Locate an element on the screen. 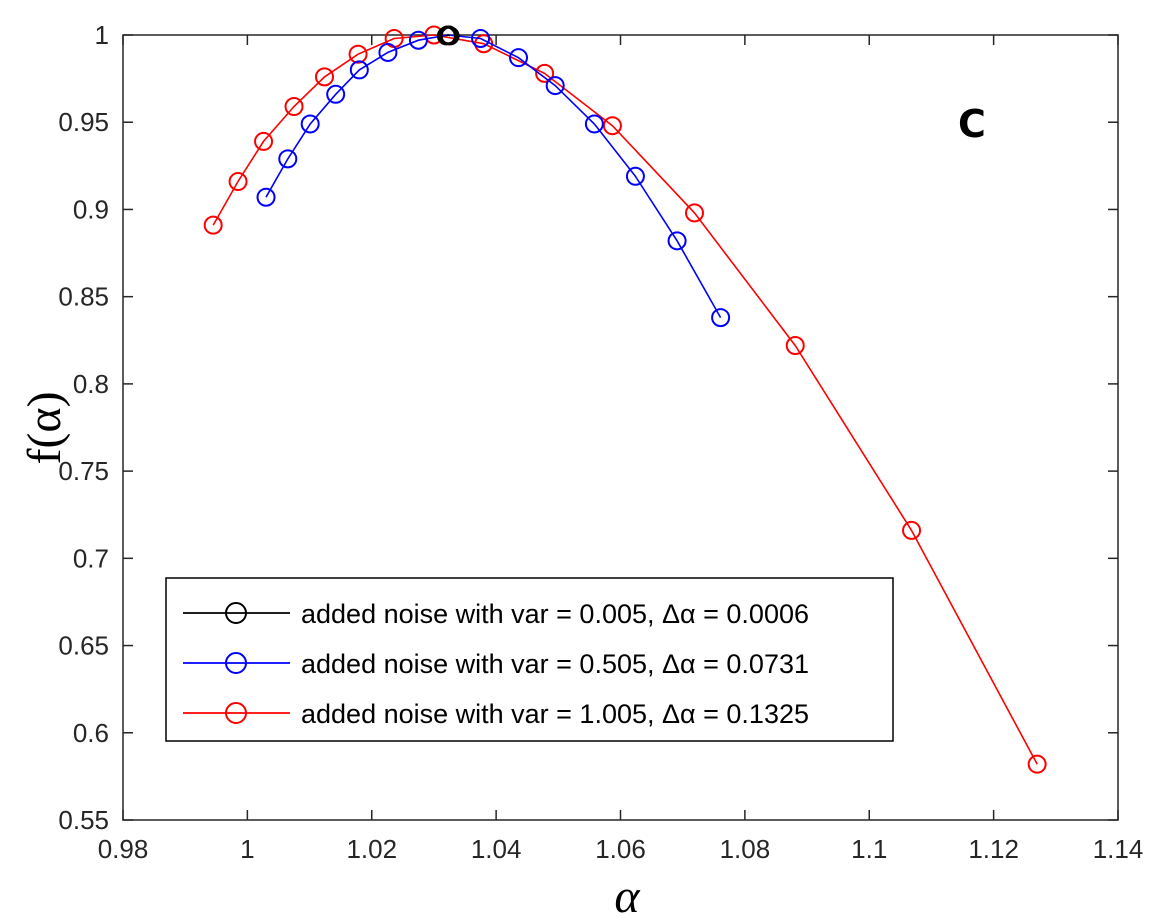 The image size is (1168, 922). y-tick-label: 0.9 is located at coordinates (91, 209).